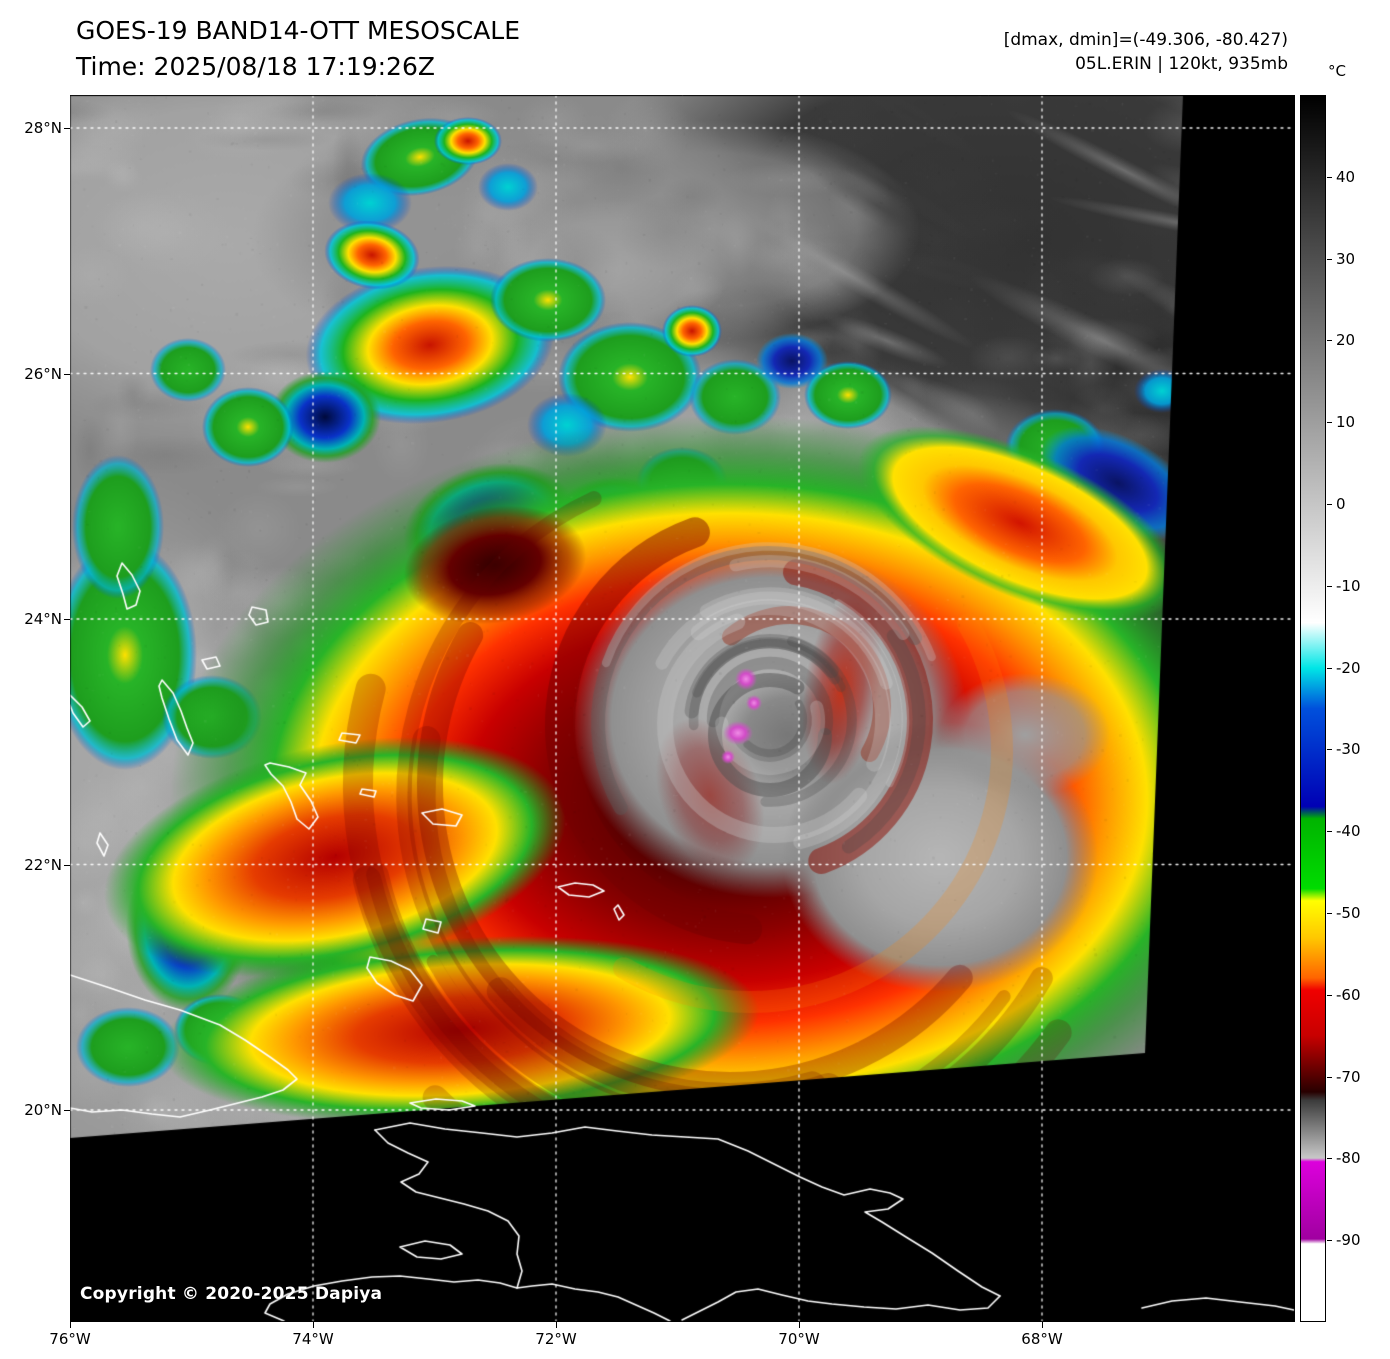 This screenshot has width=1390, height=1359. I want to click on lat-tick-label: 24°N, so click(43, 619).